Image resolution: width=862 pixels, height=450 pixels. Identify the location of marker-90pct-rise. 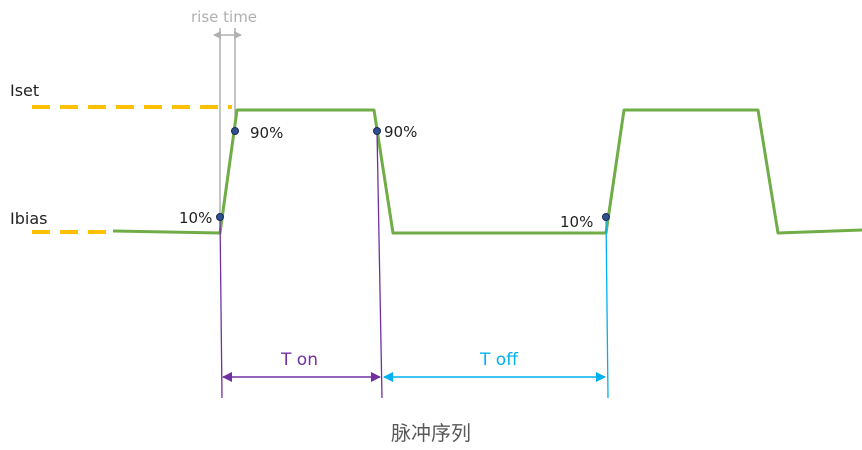
(235, 131).